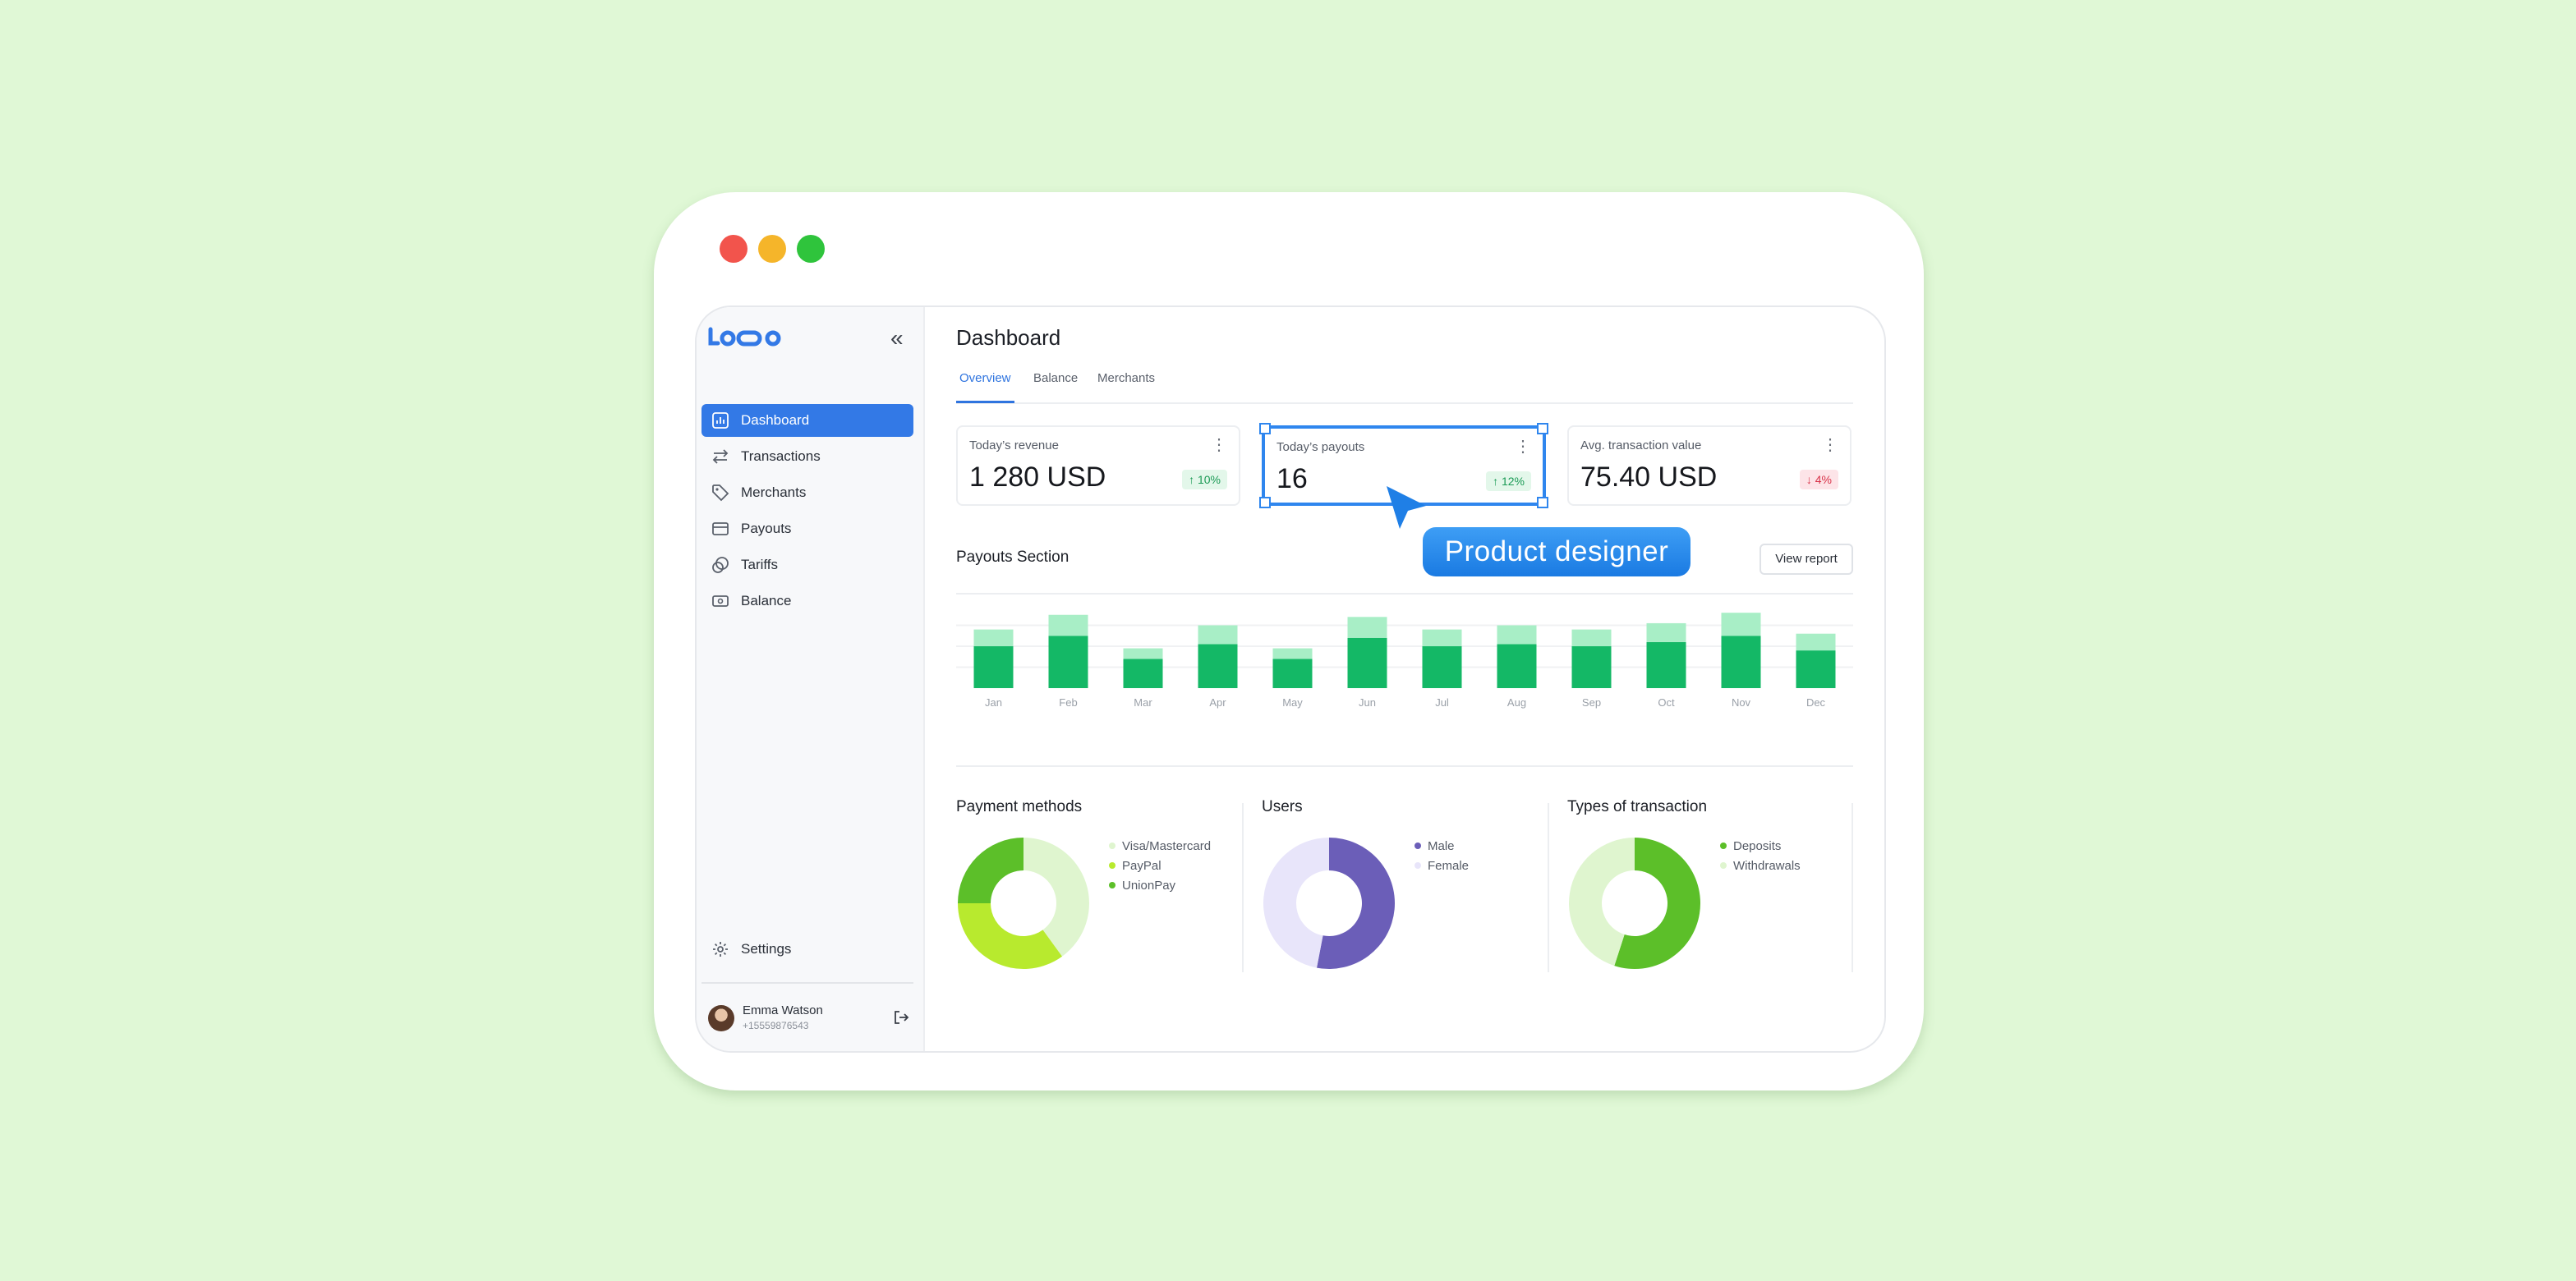  I want to click on payment-methods-title: Payment methods, so click(1019, 806).